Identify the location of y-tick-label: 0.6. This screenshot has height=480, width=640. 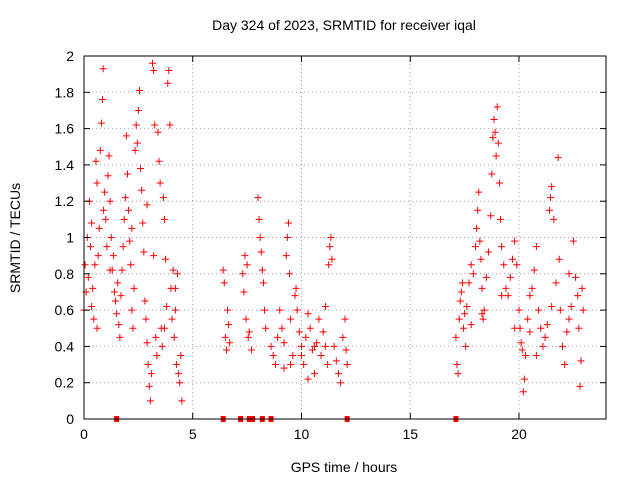
(65, 310).